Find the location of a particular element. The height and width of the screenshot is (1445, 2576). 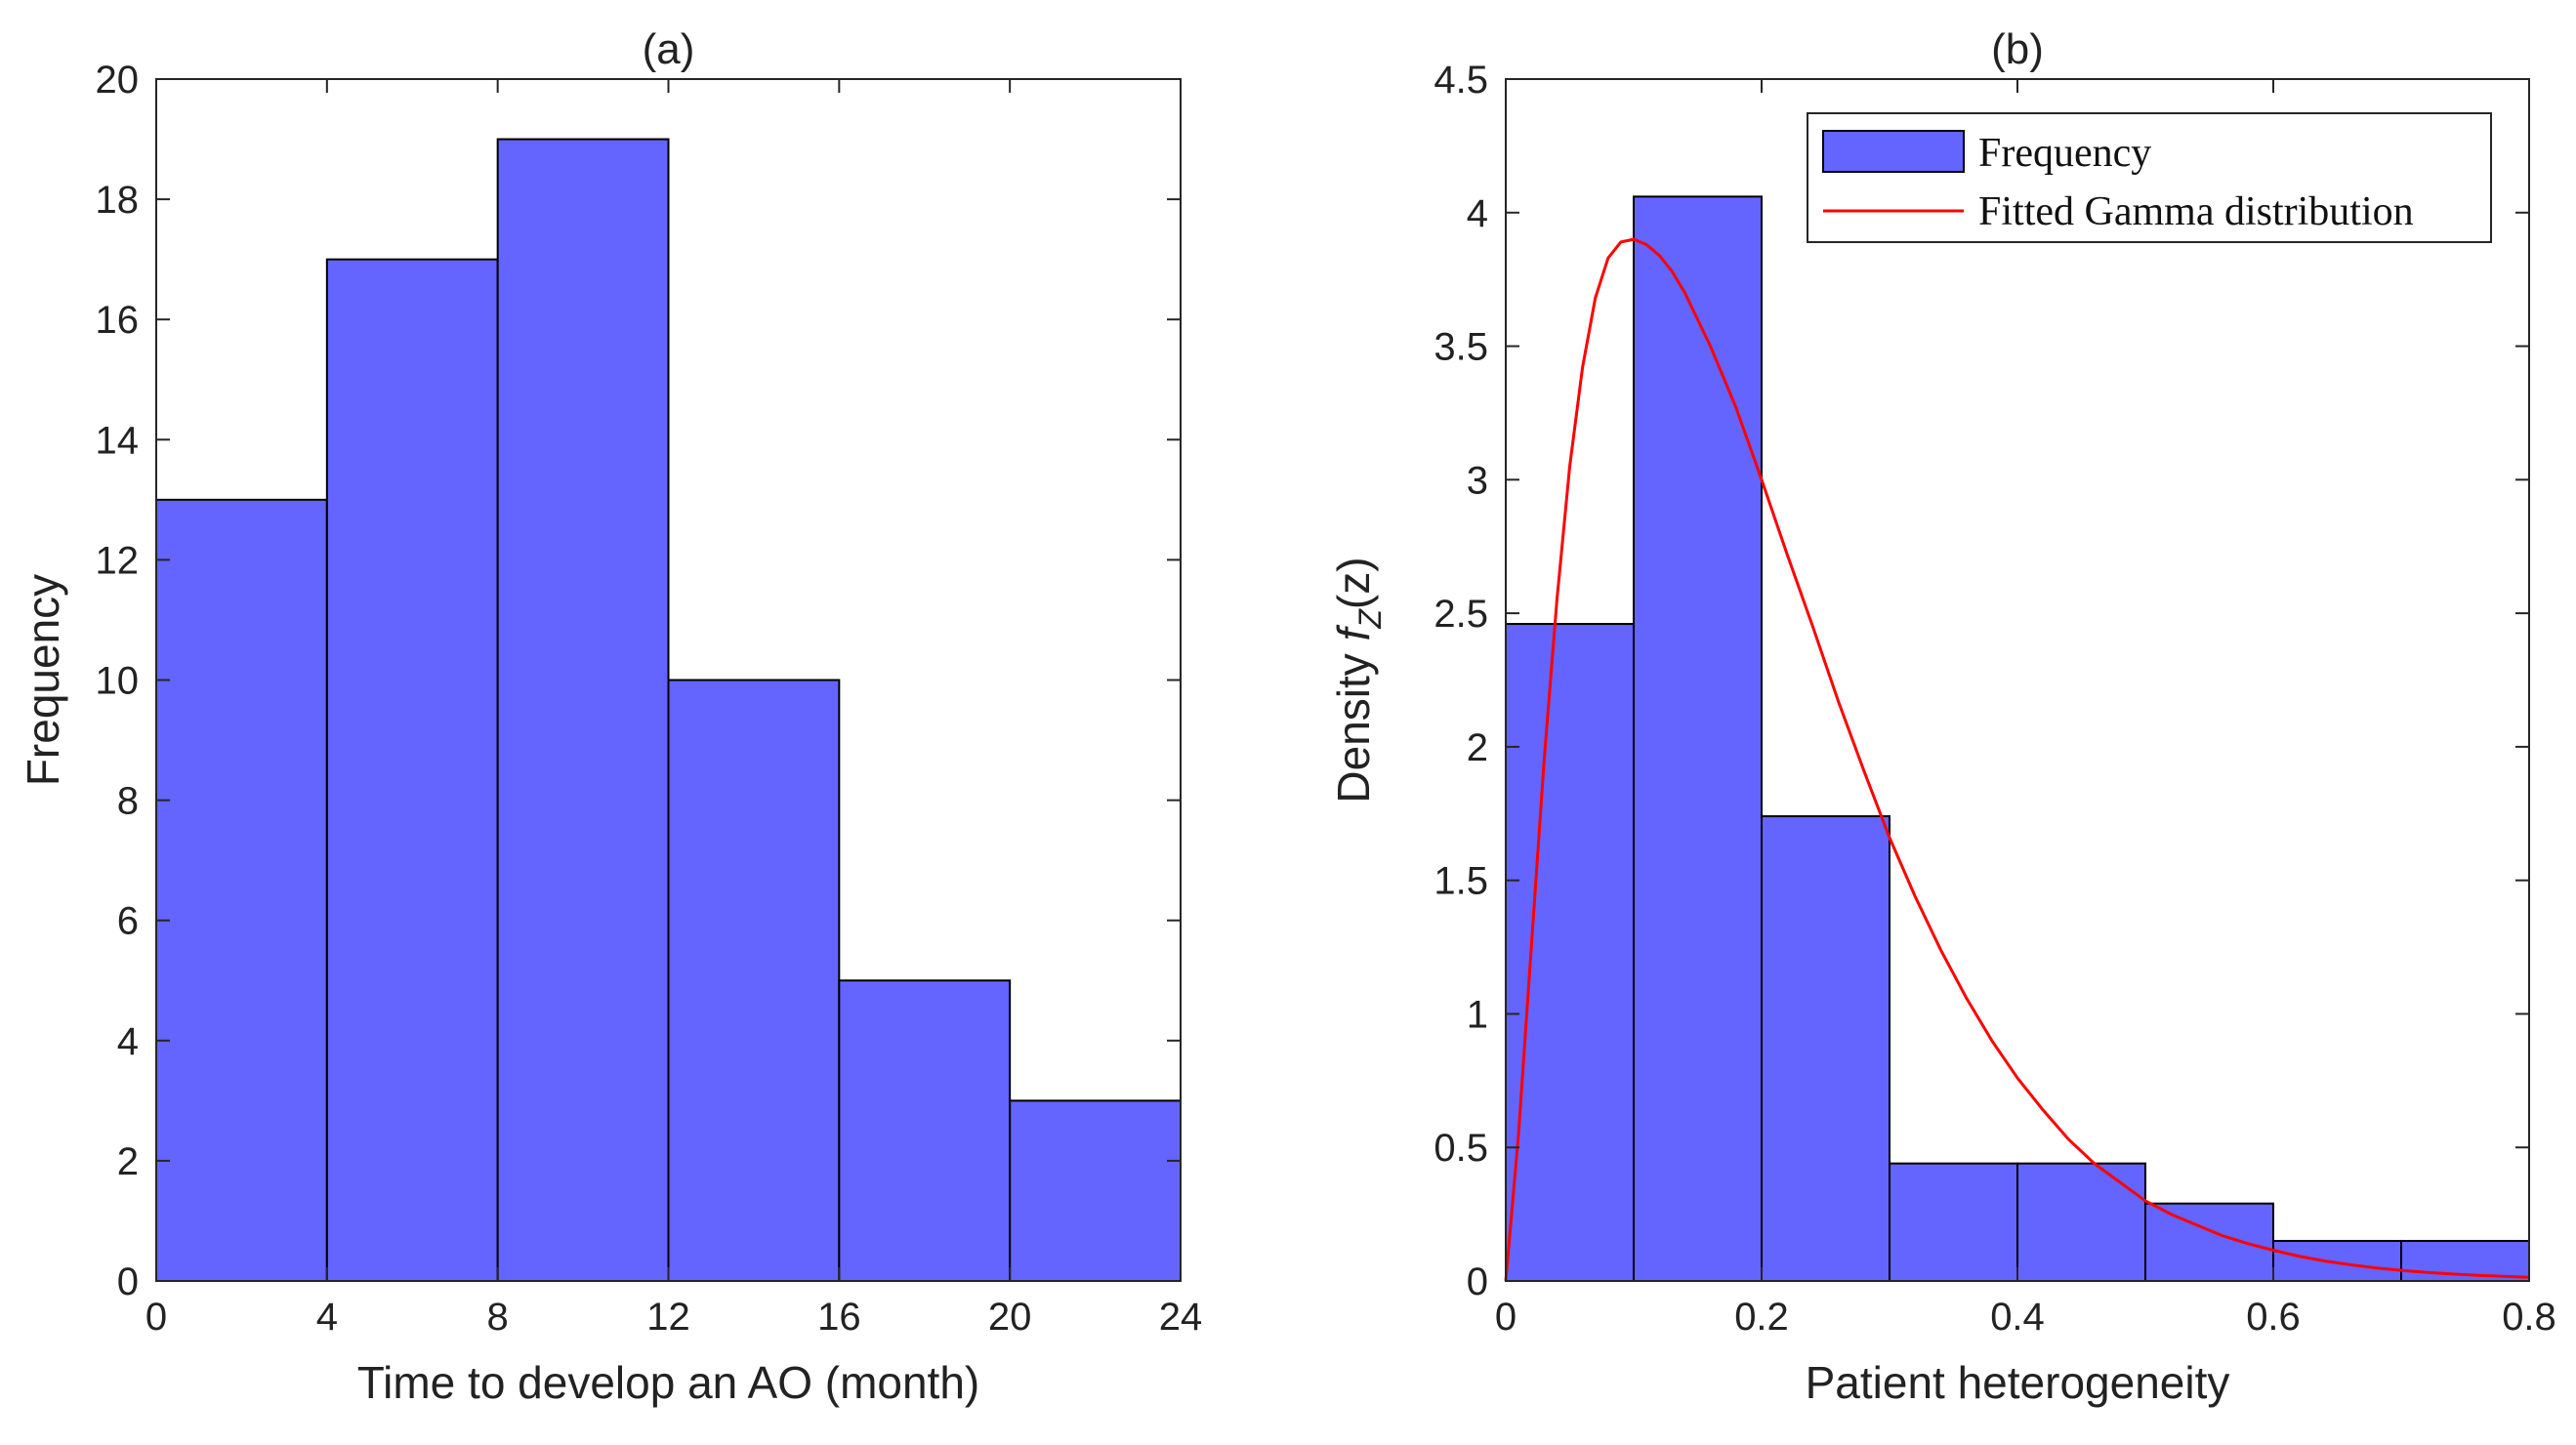

y-tick-label: 20 is located at coordinates (118, 80).